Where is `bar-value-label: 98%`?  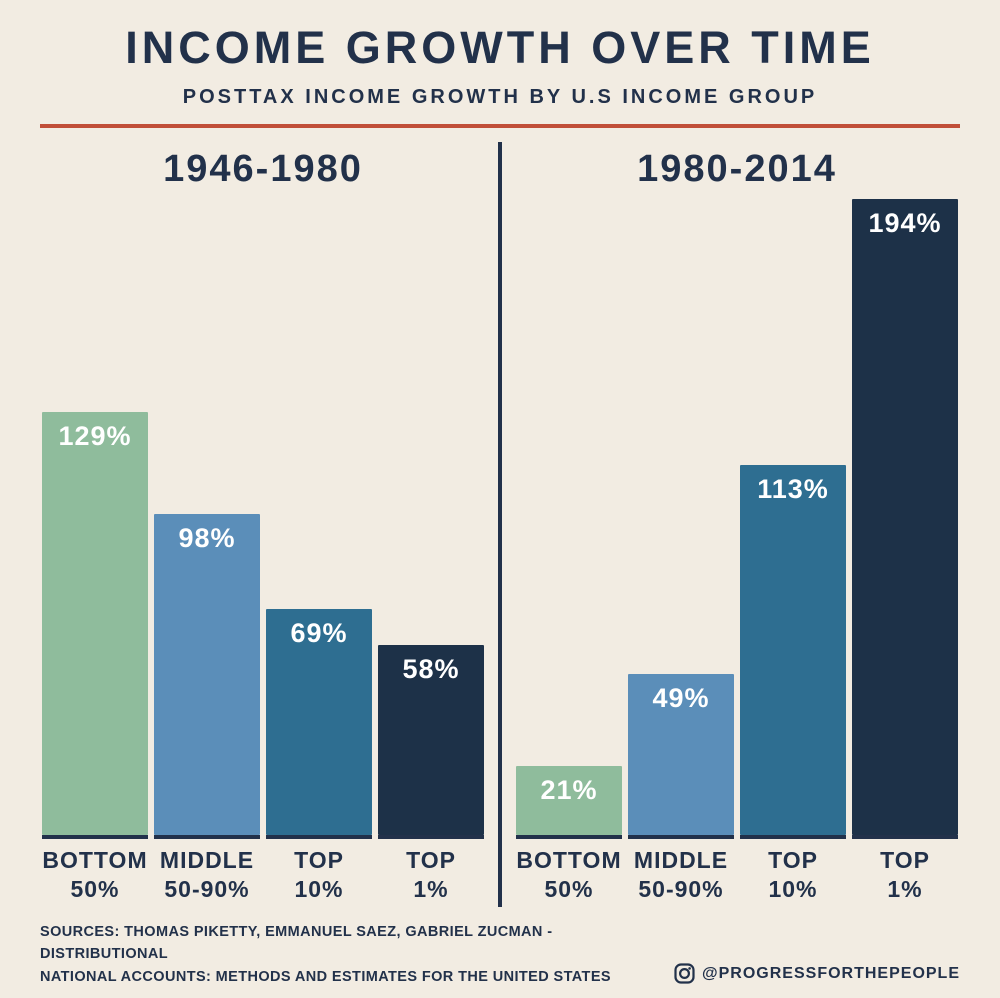
bar-value-label: 98% is located at coordinates (207, 538).